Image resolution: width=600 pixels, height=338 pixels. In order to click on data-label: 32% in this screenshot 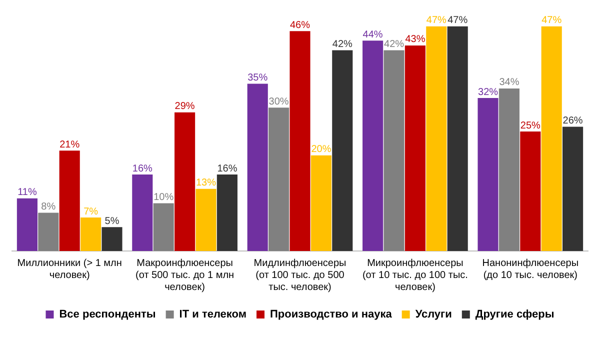, I will do `click(488, 92)`.